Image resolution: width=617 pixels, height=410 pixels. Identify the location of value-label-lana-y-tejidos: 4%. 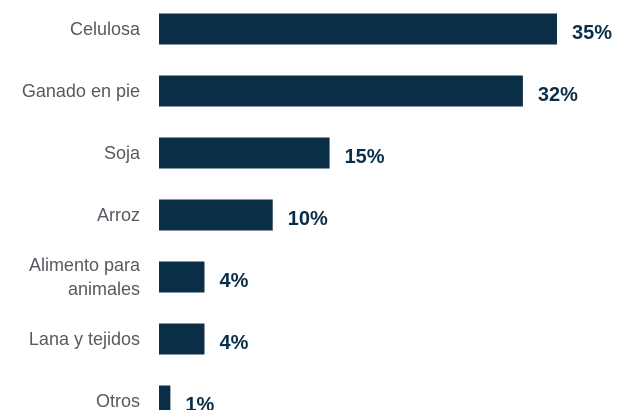
(233, 343).